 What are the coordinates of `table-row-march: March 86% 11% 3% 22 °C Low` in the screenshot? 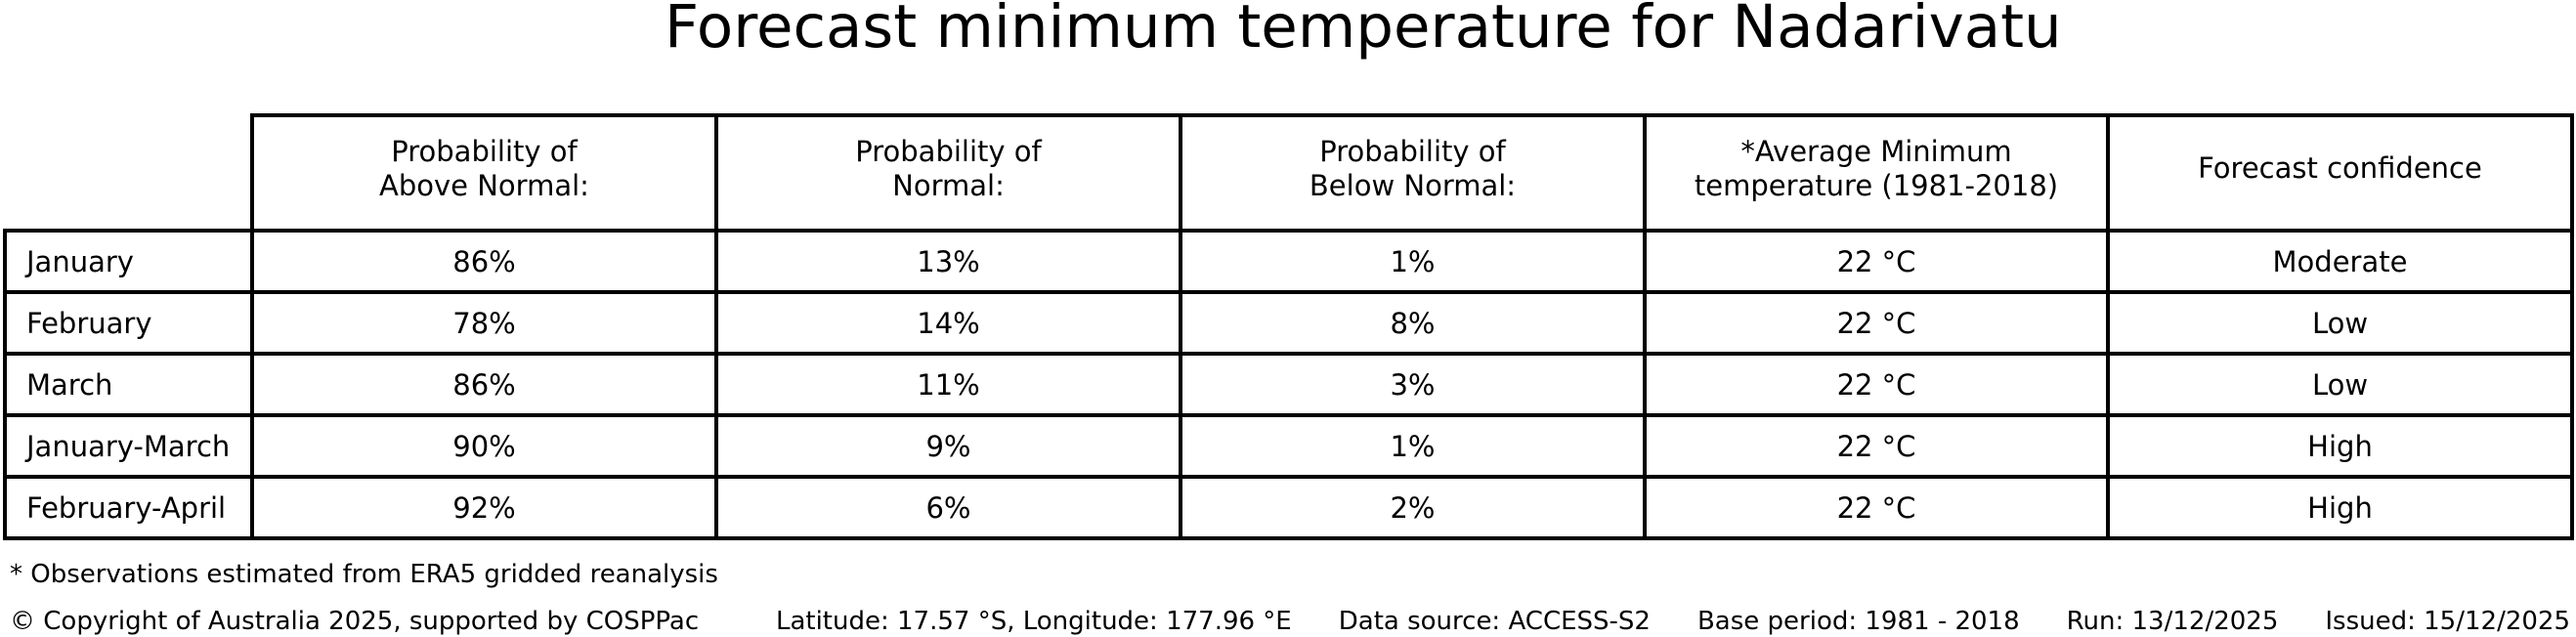 It's located at (1288, 385).